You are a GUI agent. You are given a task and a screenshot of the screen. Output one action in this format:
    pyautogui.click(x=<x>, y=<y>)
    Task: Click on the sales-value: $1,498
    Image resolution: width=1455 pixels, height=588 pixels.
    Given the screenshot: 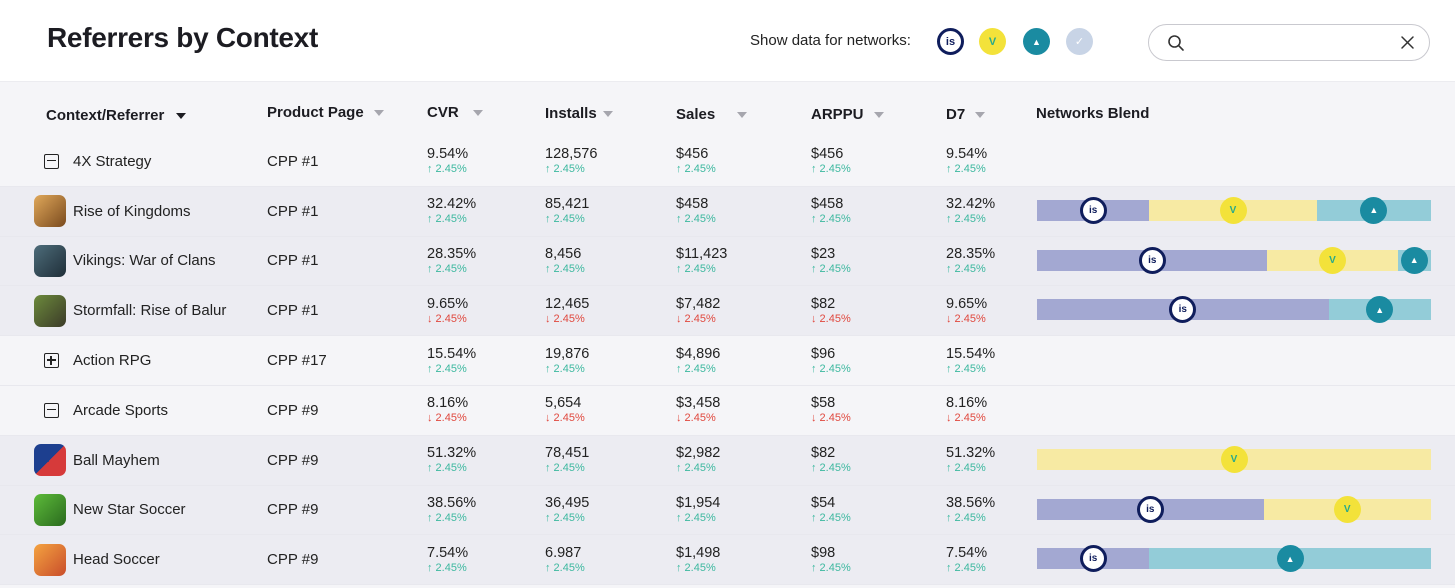 What is the action you would take?
    pyautogui.click(x=698, y=552)
    